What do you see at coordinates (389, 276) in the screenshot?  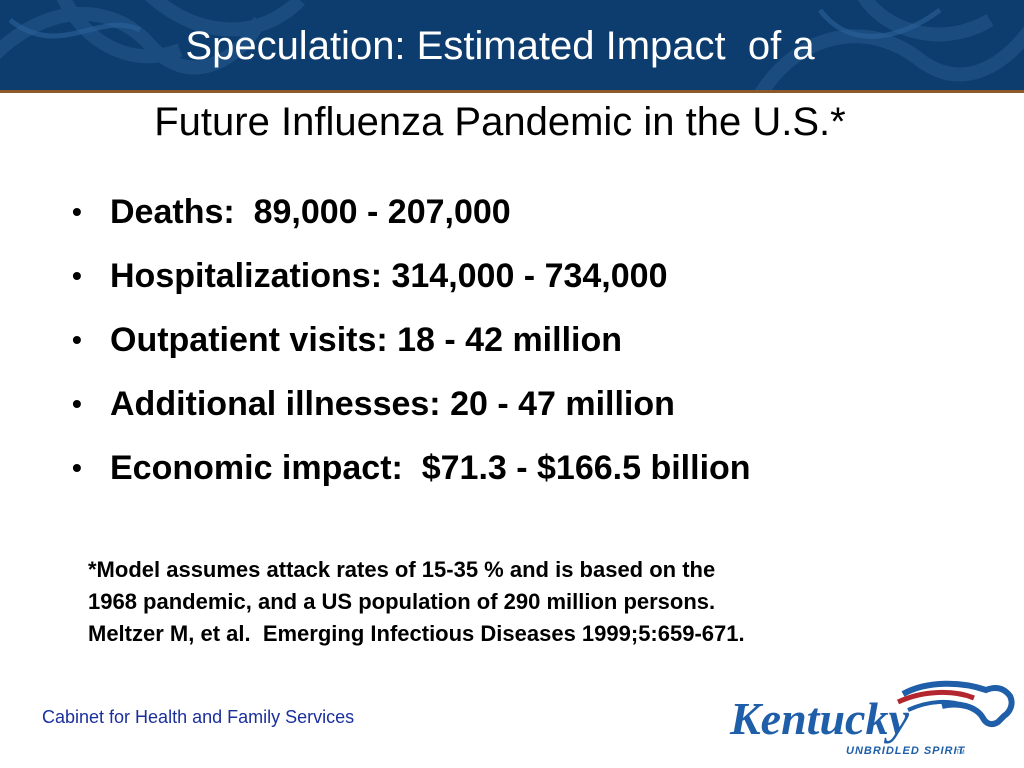 I see `bullet-text: Hospitalizations: 314,000 - 734,000` at bounding box center [389, 276].